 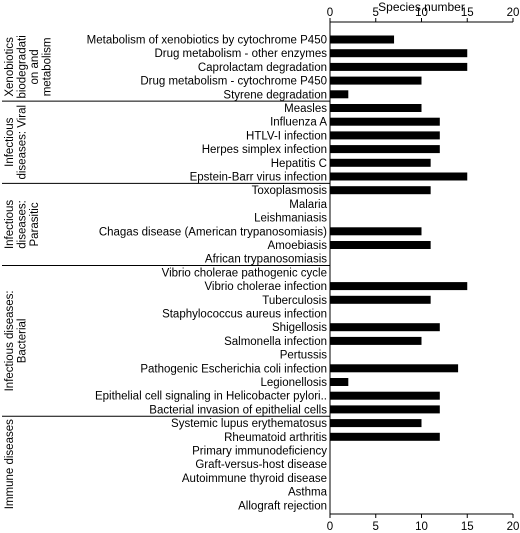 I want to click on category-label: Drug metabolism - other enzymes, so click(x=240, y=54).